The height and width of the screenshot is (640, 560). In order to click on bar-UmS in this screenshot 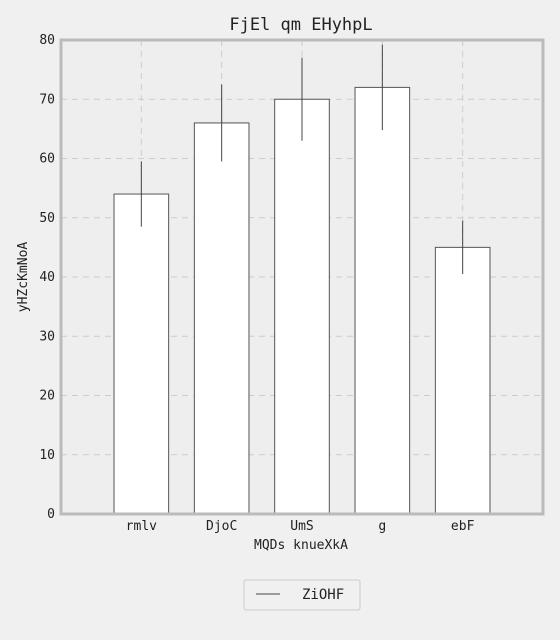, I will do `click(302, 306)`.